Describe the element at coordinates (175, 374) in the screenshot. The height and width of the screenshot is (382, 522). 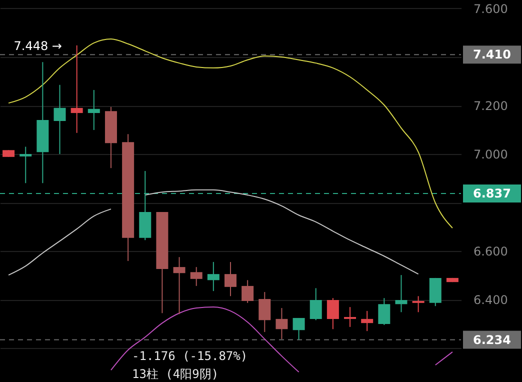
I see `annotation: 13柱 (4阳9阴)` at that location.